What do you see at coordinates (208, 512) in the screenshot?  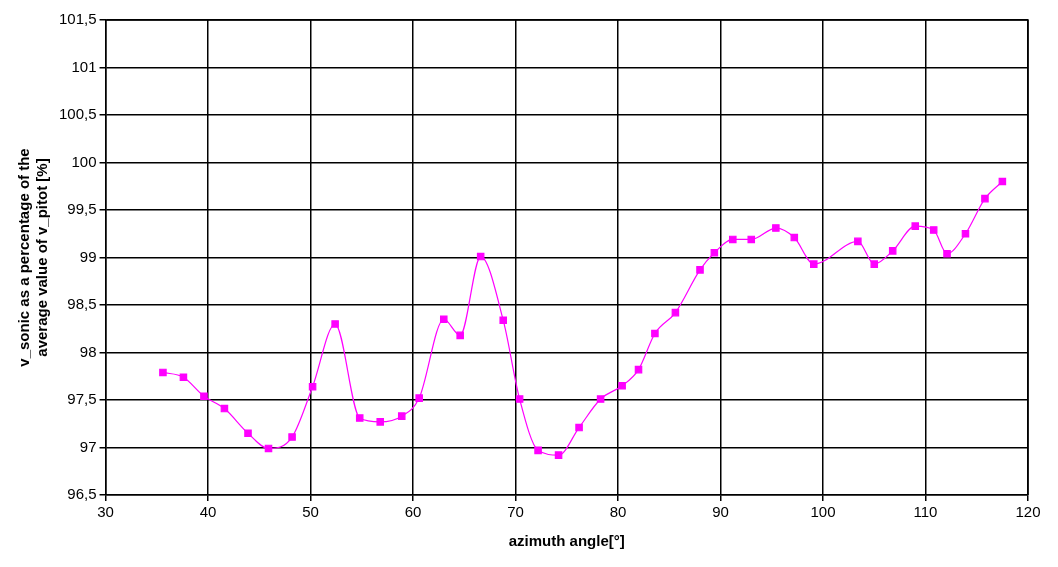 I see `x-tick-label: 40` at bounding box center [208, 512].